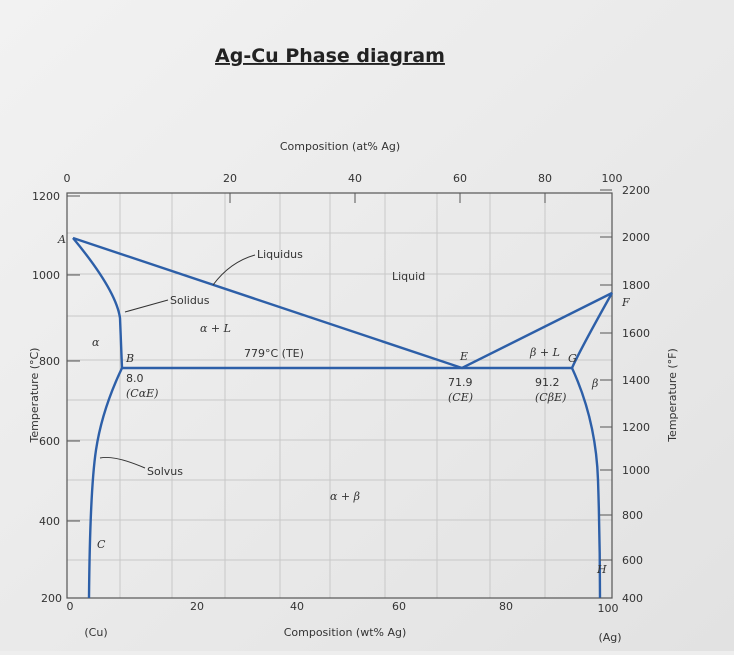  What do you see at coordinates (297, 606) in the screenshot?
I see `bottom-tick-label: 40` at bounding box center [297, 606].